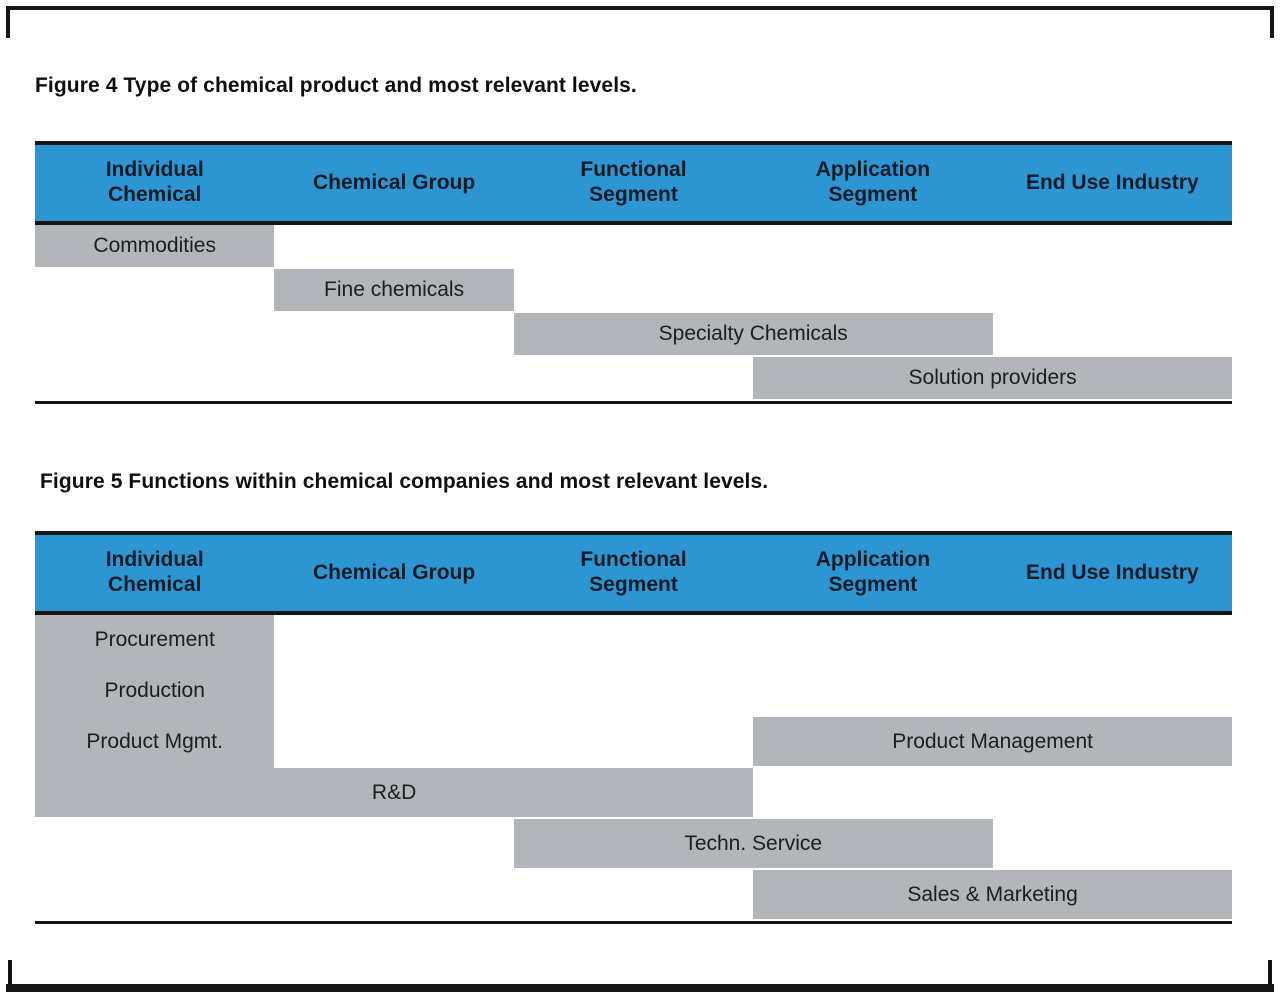 The width and height of the screenshot is (1280, 1006). I want to click on figure5-bottom-rule, so click(633, 922).